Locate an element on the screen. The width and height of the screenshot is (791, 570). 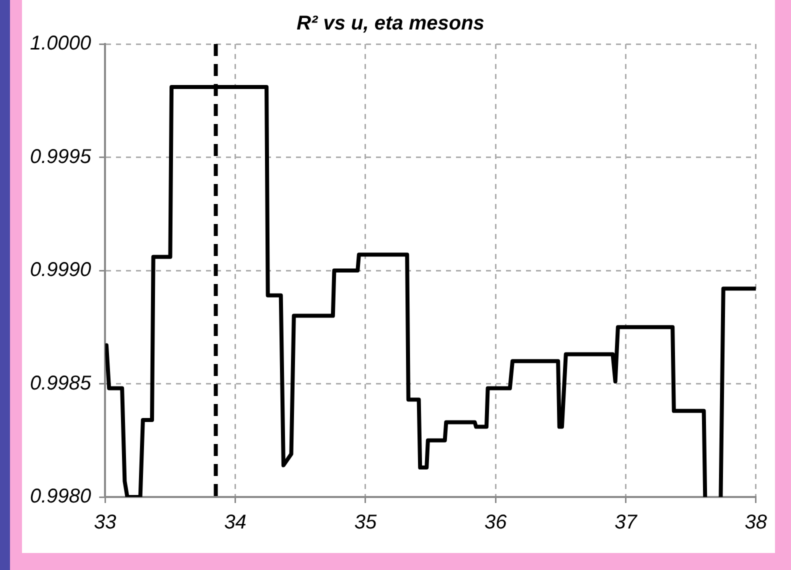
y-tick-label: 1.0000 is located at coordinates (61, 43).